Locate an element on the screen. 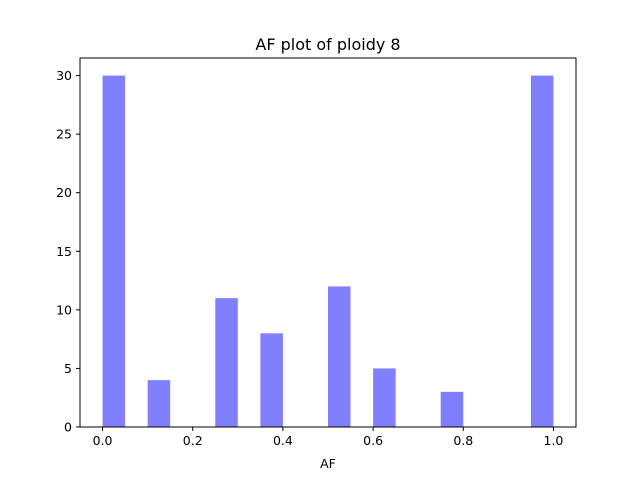 This screenshot has width=640, height=480. y-tick-label: 0 is located at coordinates (68, 427).